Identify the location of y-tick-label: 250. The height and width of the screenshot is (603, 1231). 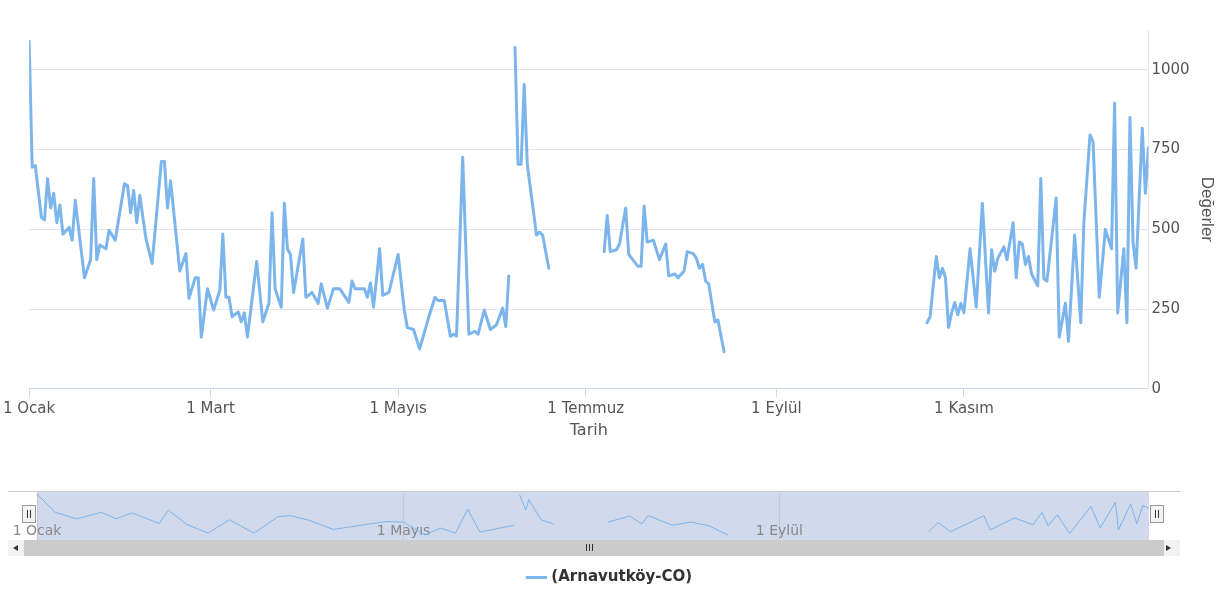
(1166, 307).